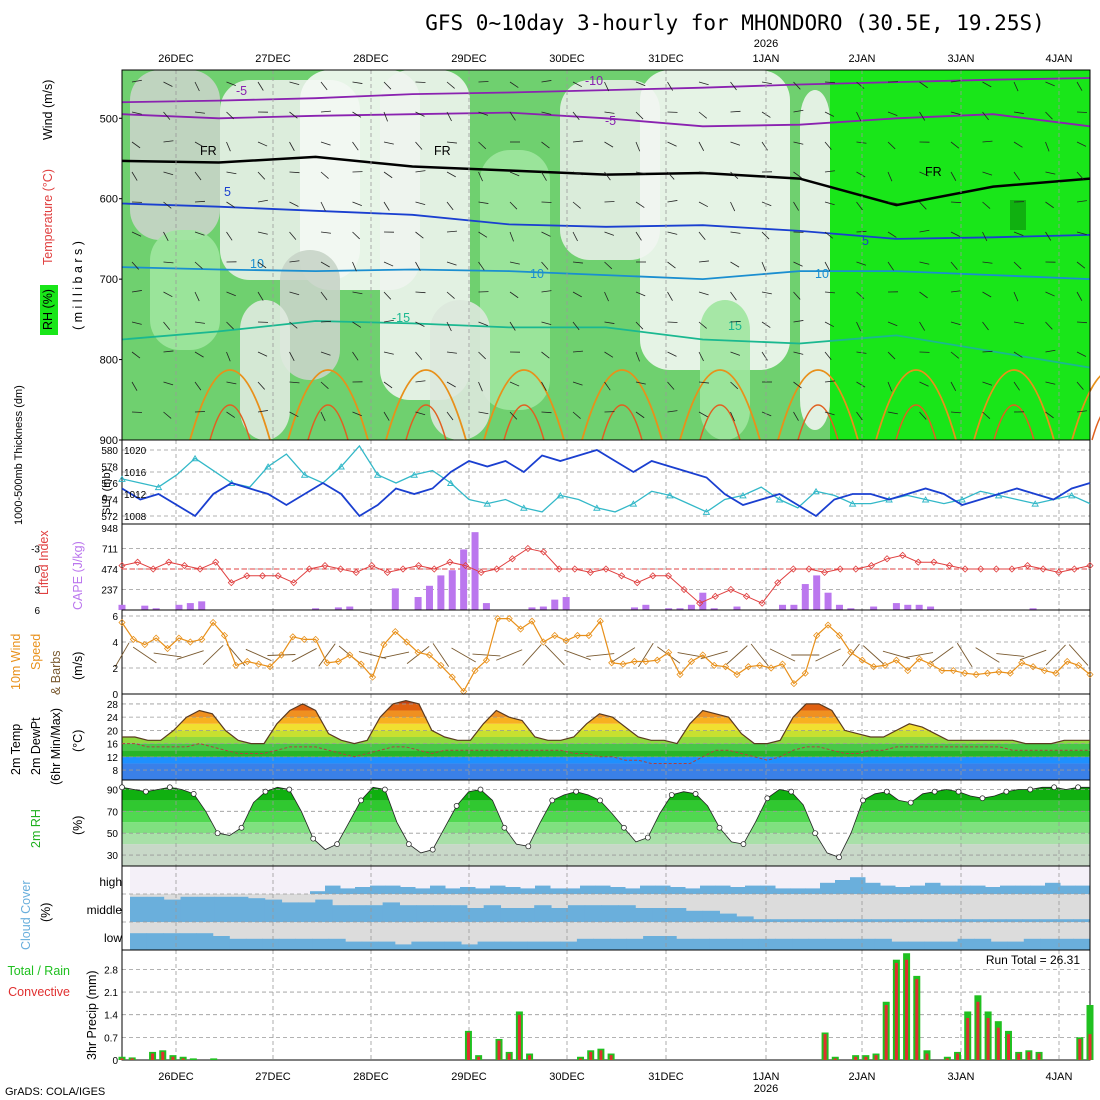  Describe the element at coordinates (115, 1061) in the screenshot. I see `precip-tick-label: 0` at that location.